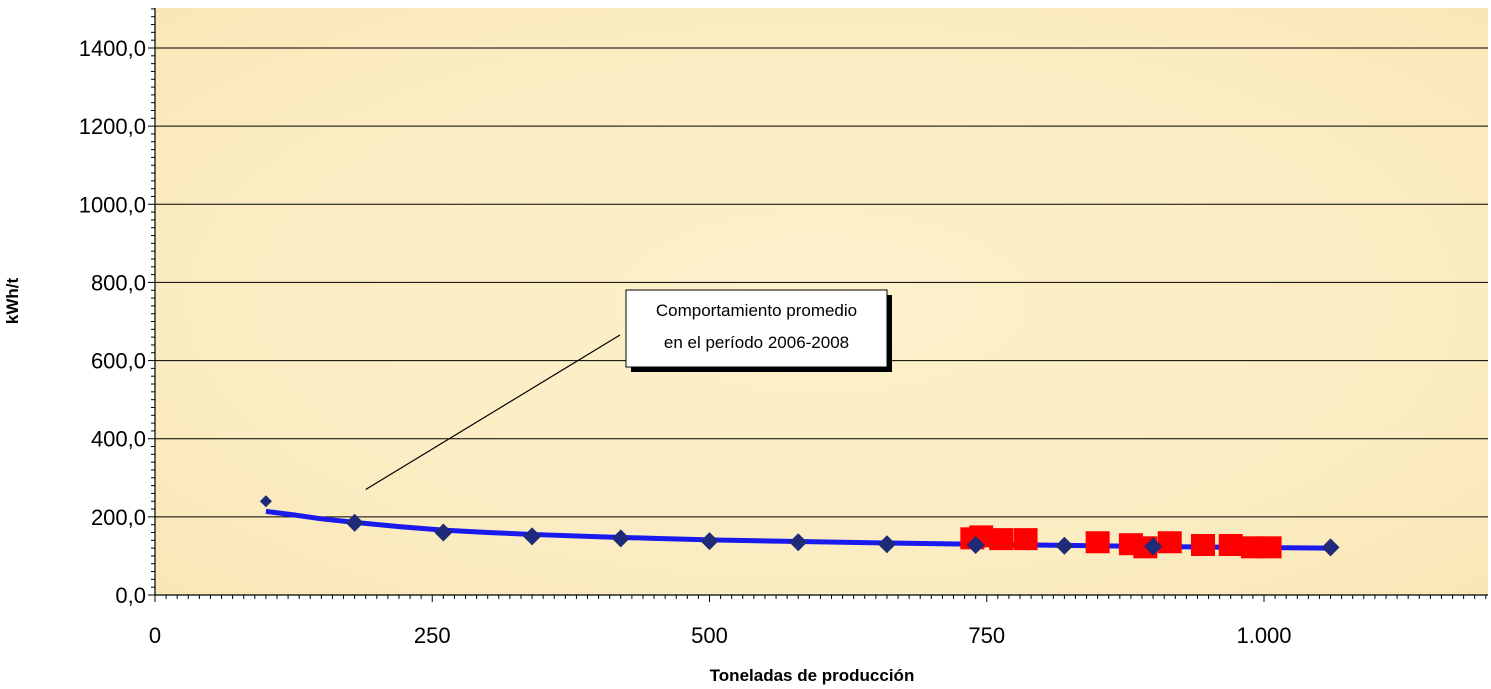 The image size is (1491, 689). What do you see at coordinates (812, 675) in the screenshot?
I see `x-axis-title: Toneladas de producción` at bounding box center [812, 675].